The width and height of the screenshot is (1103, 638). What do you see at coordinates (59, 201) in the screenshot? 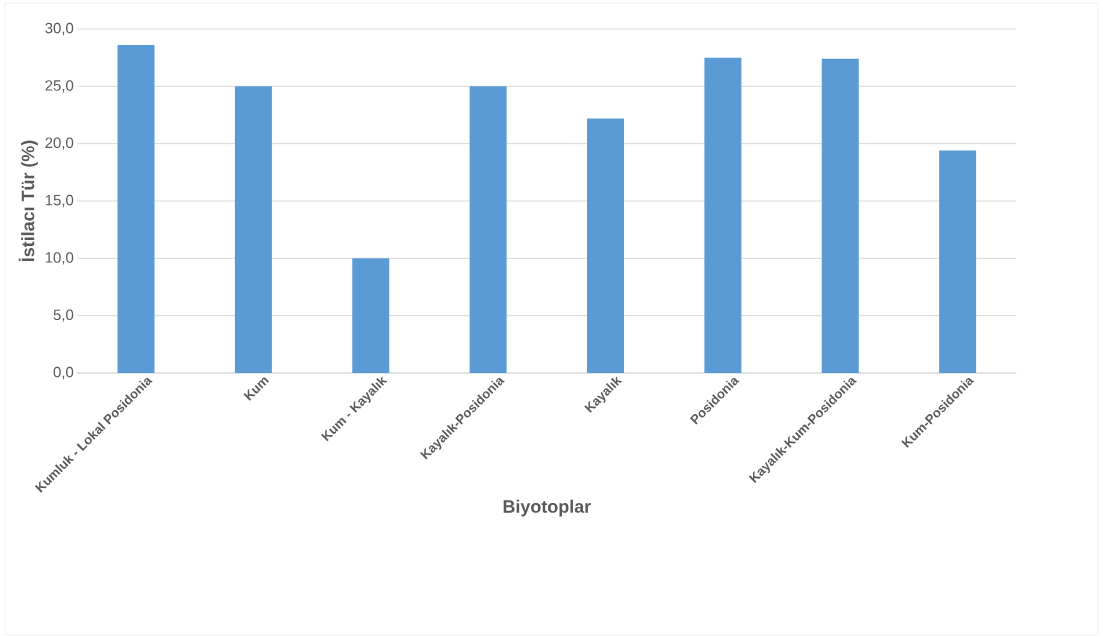
I see `y-tick-label: 15,0` at bounding box center [59, 201].